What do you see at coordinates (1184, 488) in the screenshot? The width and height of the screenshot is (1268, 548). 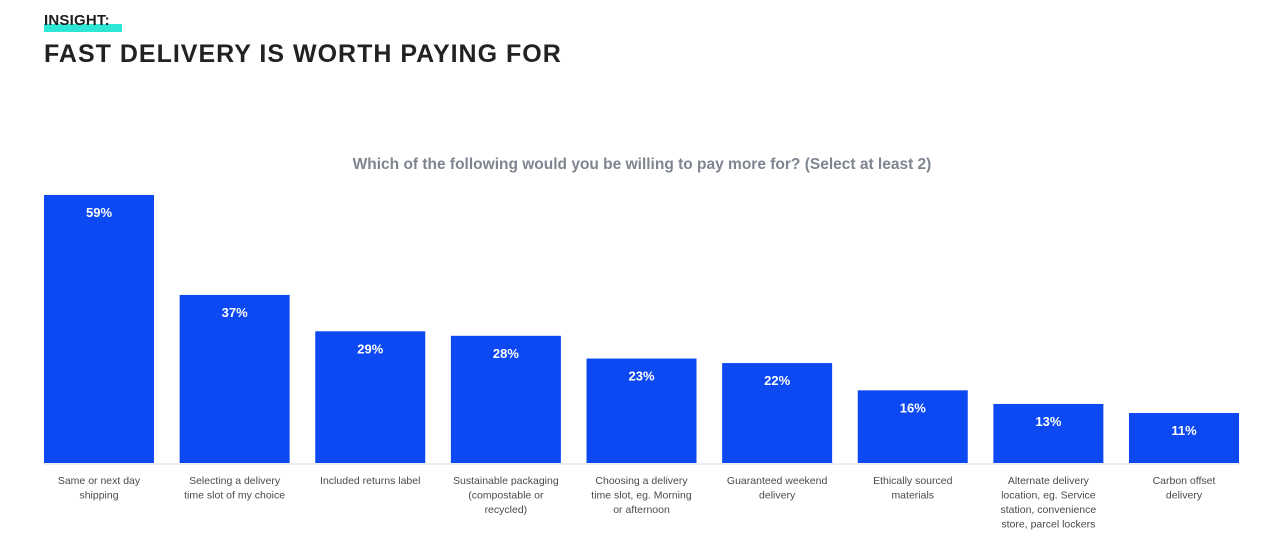 I see `category-label-9: Carbon offset delivery` at bounding box center [1184, 488].